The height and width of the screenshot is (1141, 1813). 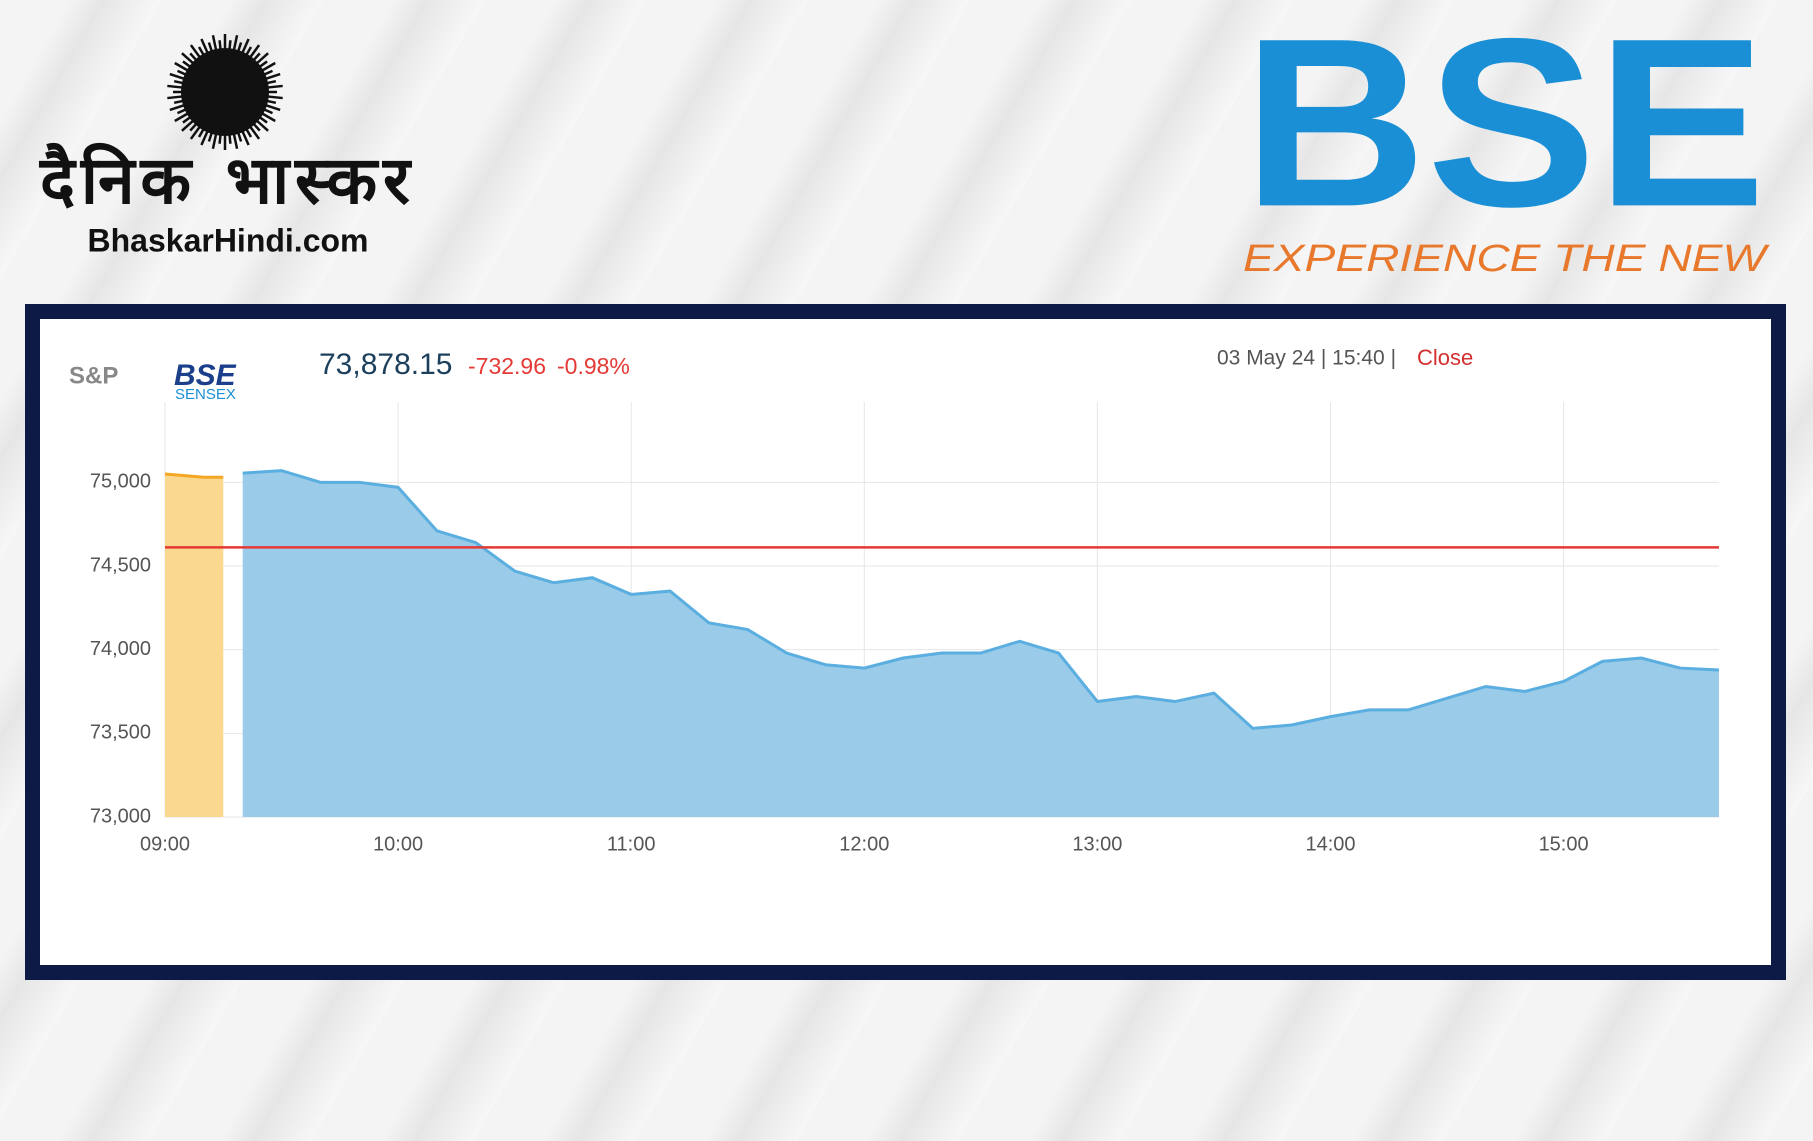 I want to click on bse-tagline: EXPERIENCE THE NEW, so click(x=1506, y=259).